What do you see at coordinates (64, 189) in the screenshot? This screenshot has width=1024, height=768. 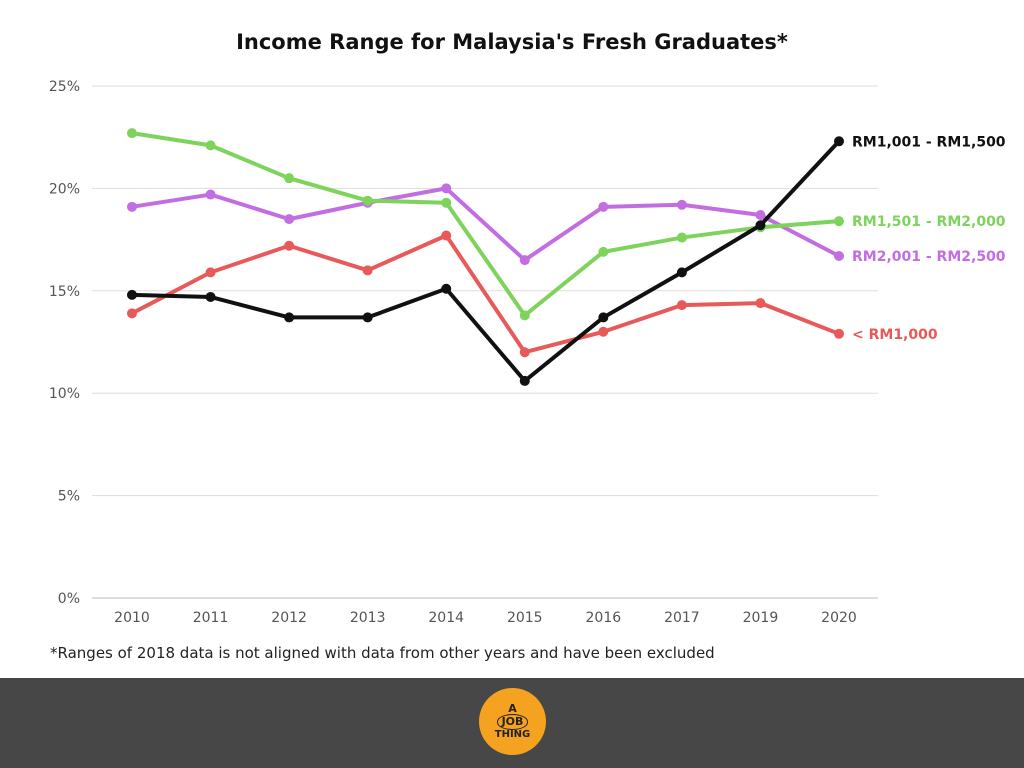 I see `y-tick-label: 20%` at bounding box center [64, 189].